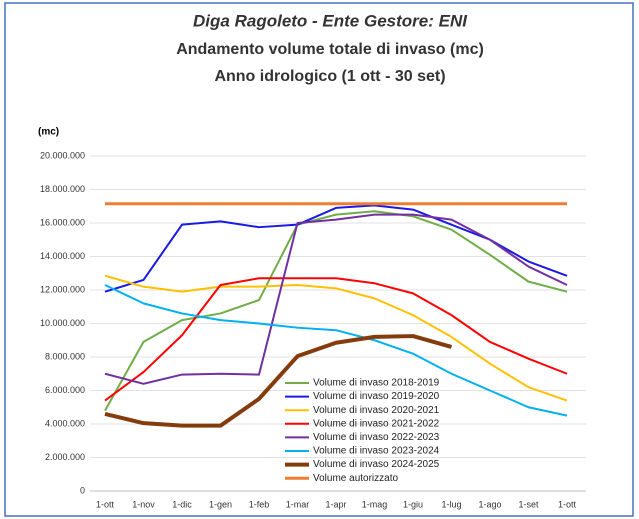  Describe the element at coordinates (65, 356) in the screenshot. I see `y-tick-label: 8.000.000` at that location.